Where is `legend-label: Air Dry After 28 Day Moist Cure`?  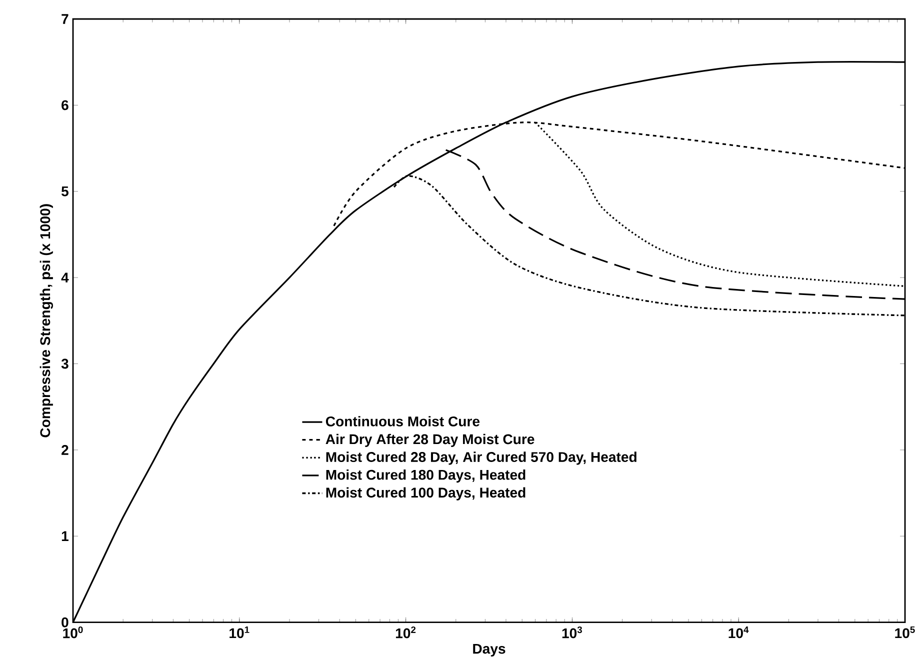 legend-label: Air Dry After 28 Day Moist Cure is located at coordinates (430, 440).